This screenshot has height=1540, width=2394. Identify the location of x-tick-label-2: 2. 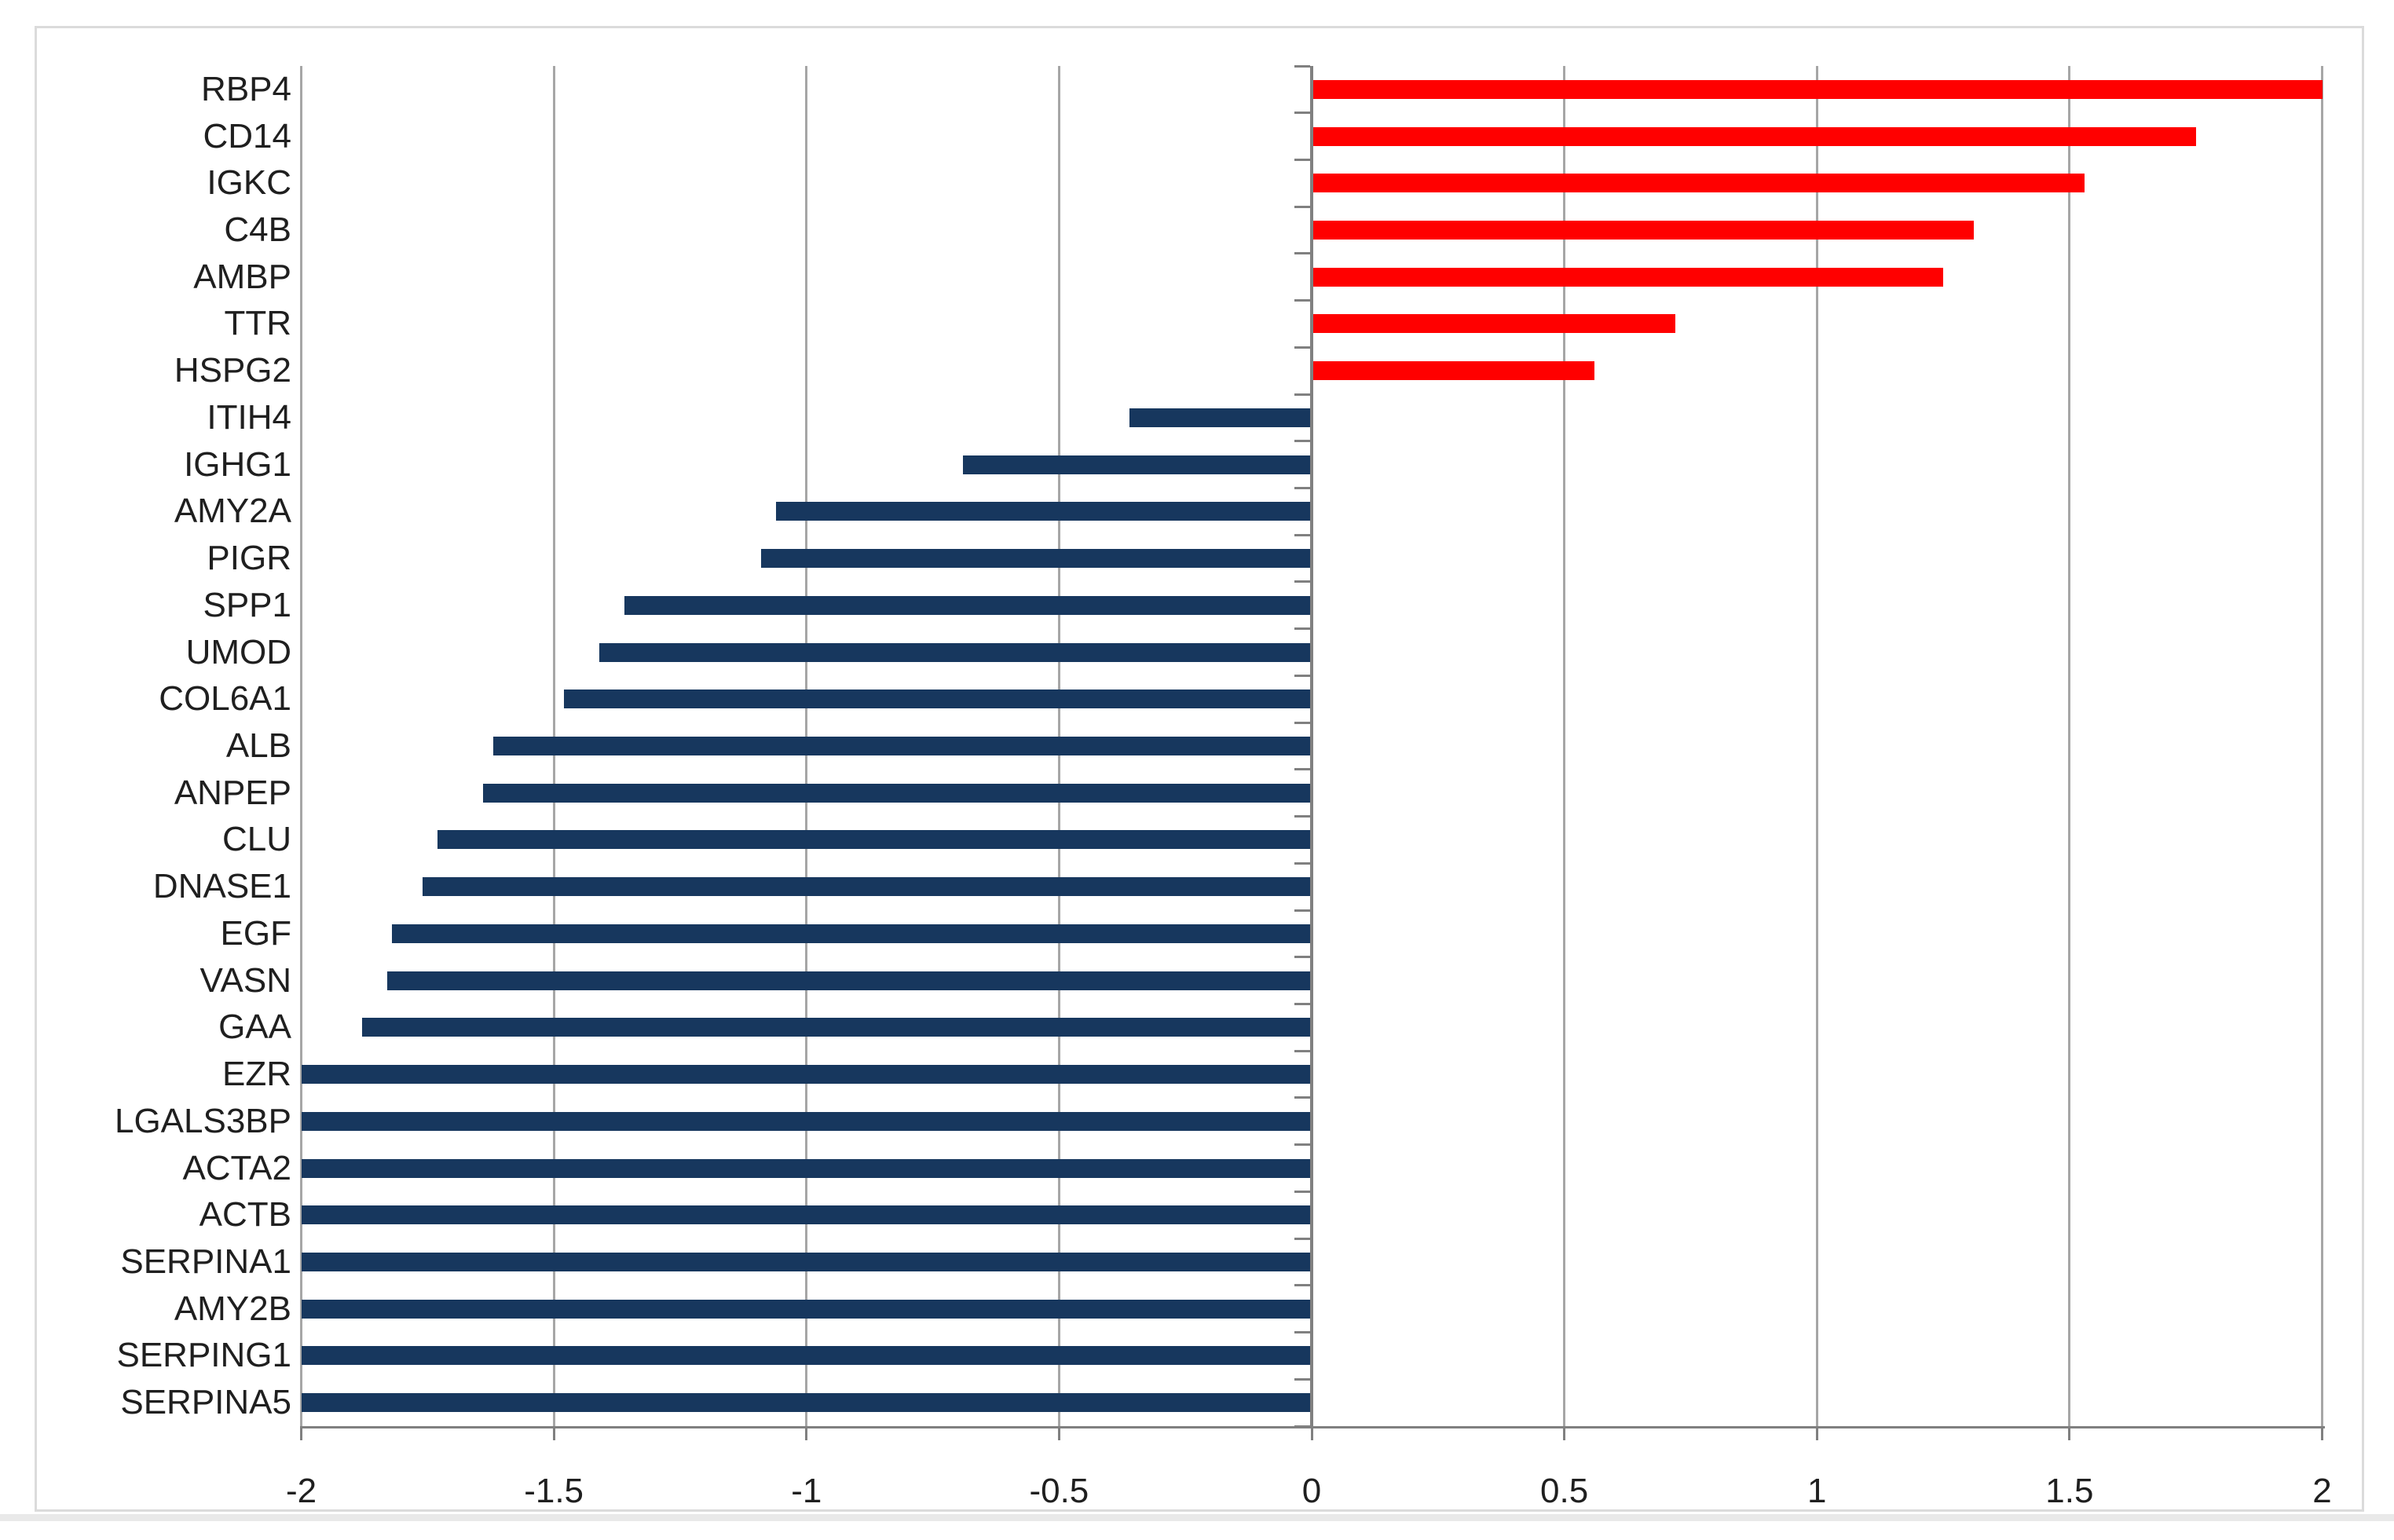
(2322, 1491).